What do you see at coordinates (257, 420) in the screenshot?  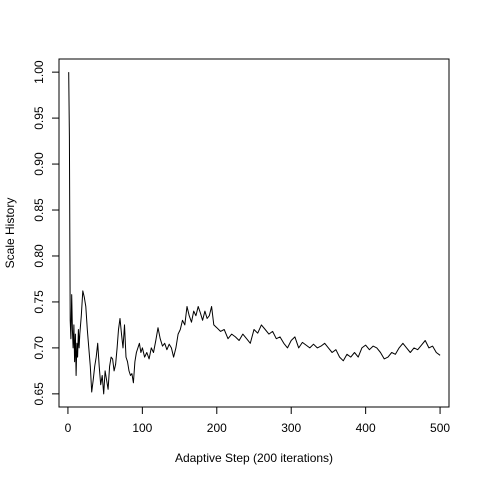 I see `x-axis: 0 100 200 300 400 500` at bounding box center [257, 420].